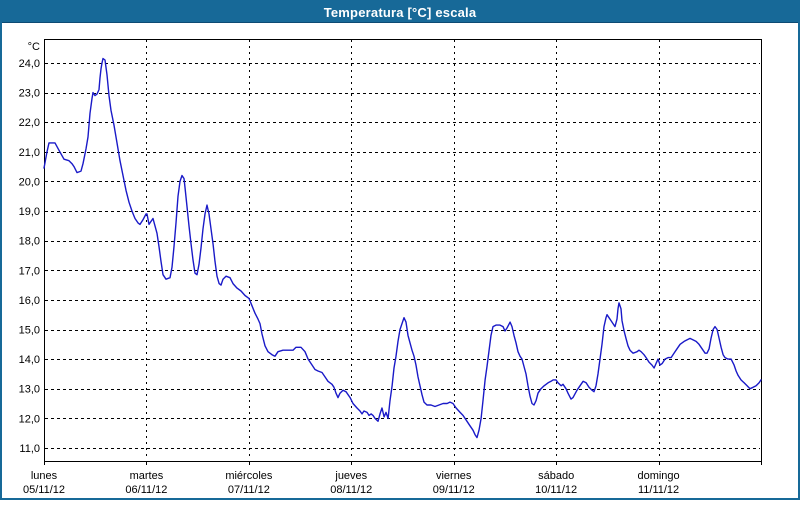  I want to click on x-axis-ticks, so click(403, 463).